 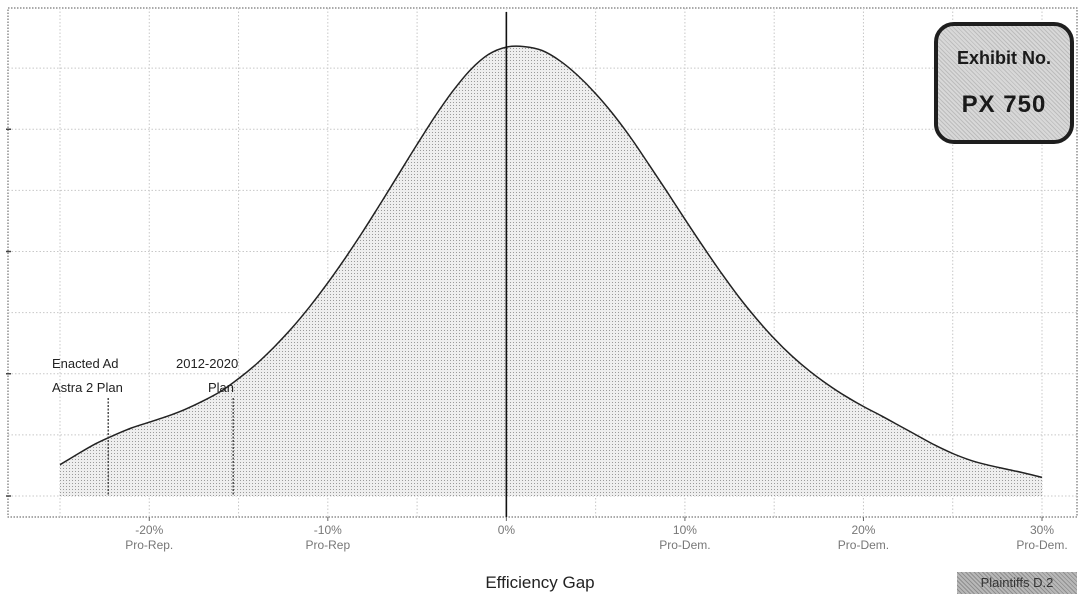 What do you see at coordinates (539, 582) in the screenshot?
I see `x-axis-title: Efficiency Gap` at bounding box center [539, 582].